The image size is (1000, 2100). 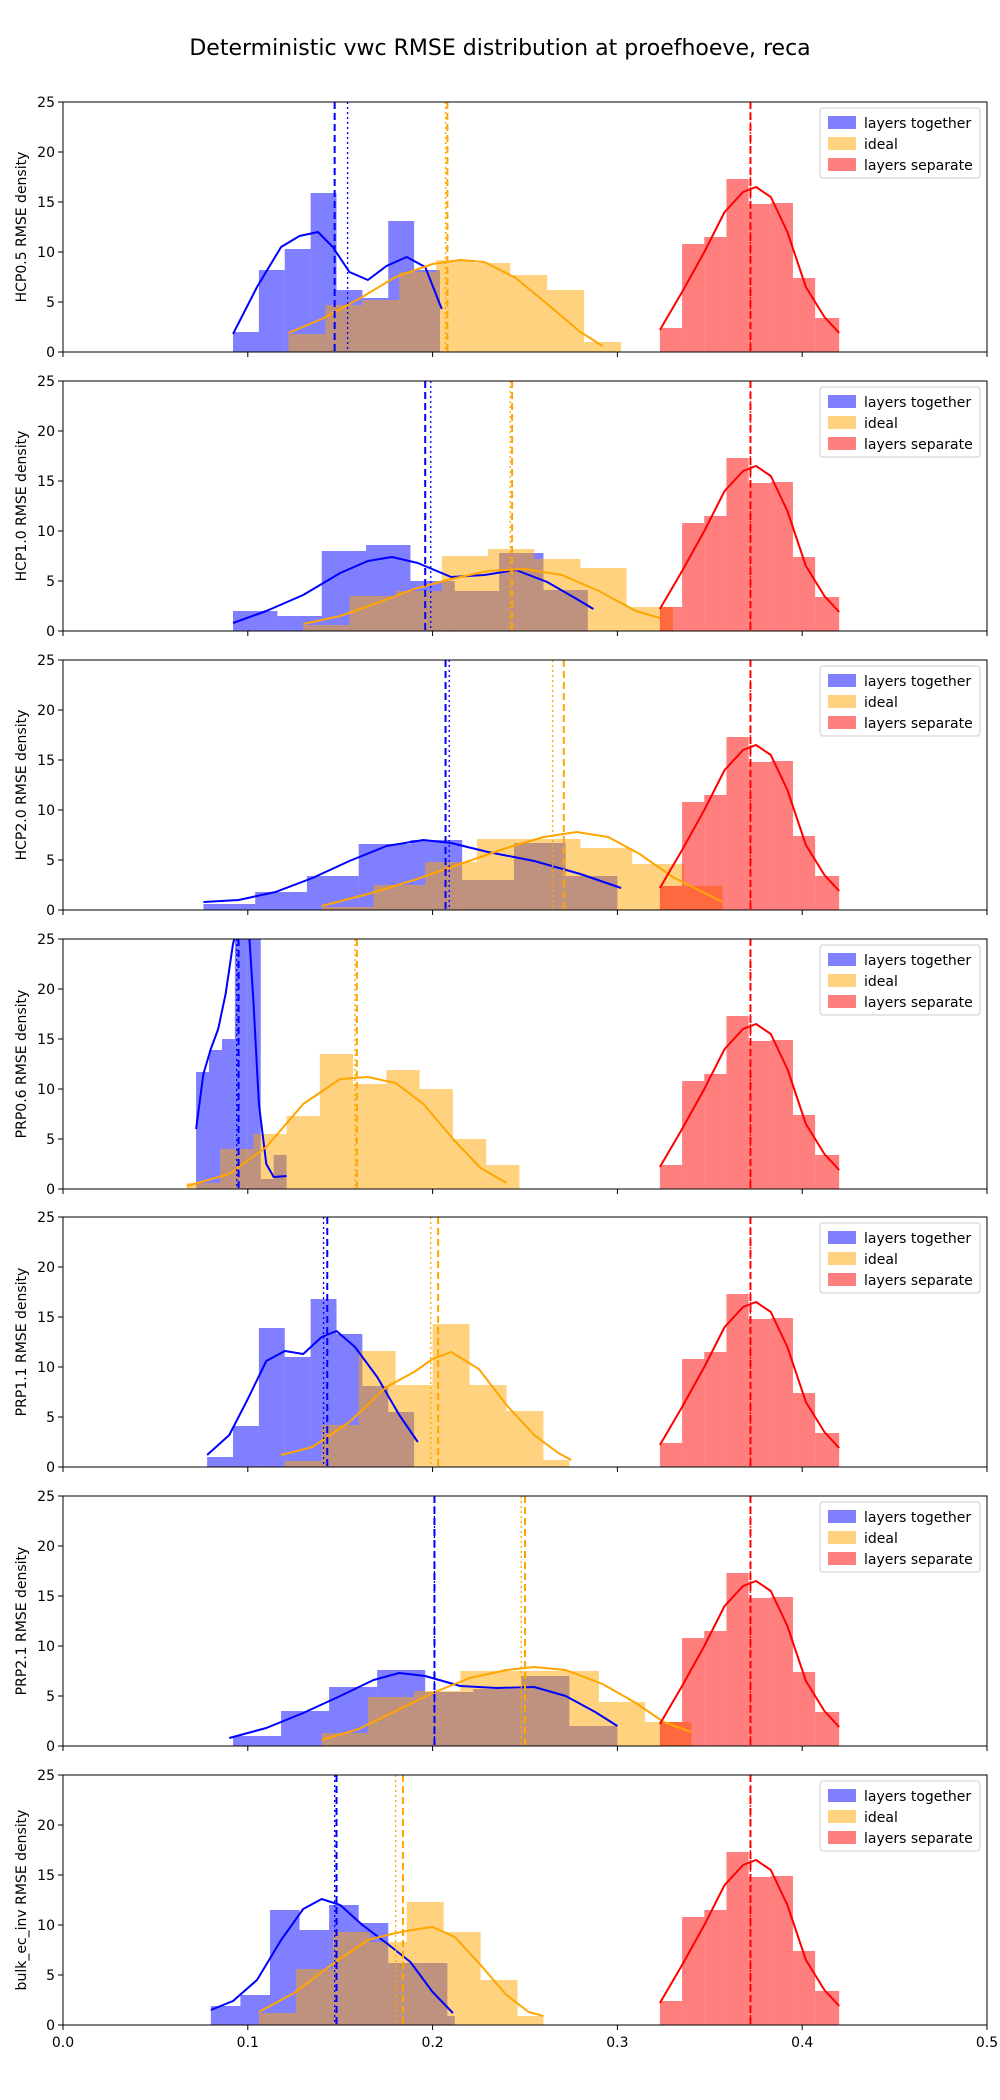 What do you see at coordinates (802, 2043) in the screenshot?
I see `x-tick-label: 0.4` at bounding box center [802, 2043].